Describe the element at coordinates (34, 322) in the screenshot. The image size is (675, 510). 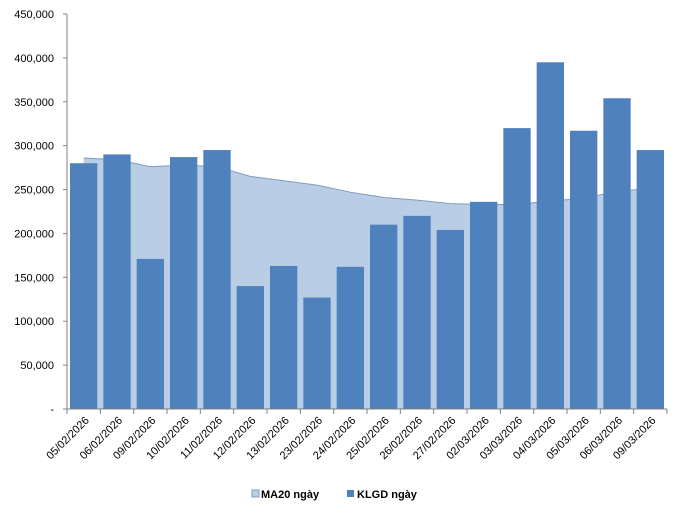
I see `y-tick-label: 100,000` at that location.